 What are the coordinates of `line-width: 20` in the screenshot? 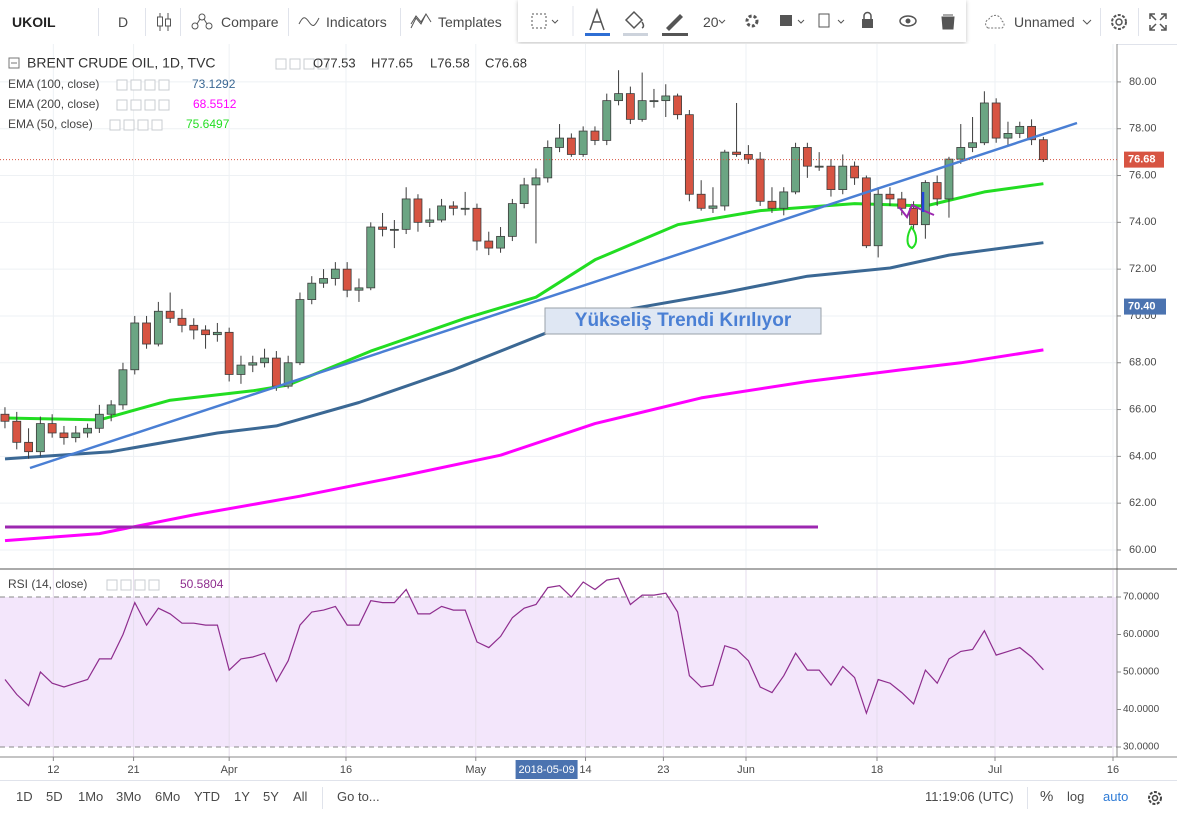 It's located at (711, 22).